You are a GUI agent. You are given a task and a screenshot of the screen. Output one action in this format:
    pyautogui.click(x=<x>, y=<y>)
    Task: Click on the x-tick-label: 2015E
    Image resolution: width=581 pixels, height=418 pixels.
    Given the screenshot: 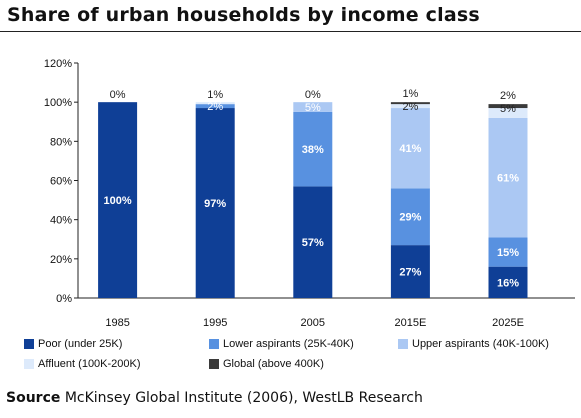 What is the action you would take?
    pyautogui.click(x=410, y=323)
    